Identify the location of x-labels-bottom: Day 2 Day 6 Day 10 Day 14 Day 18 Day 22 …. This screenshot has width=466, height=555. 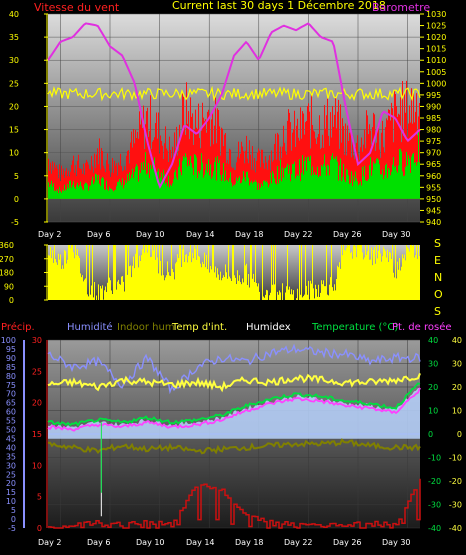
(224, 542).